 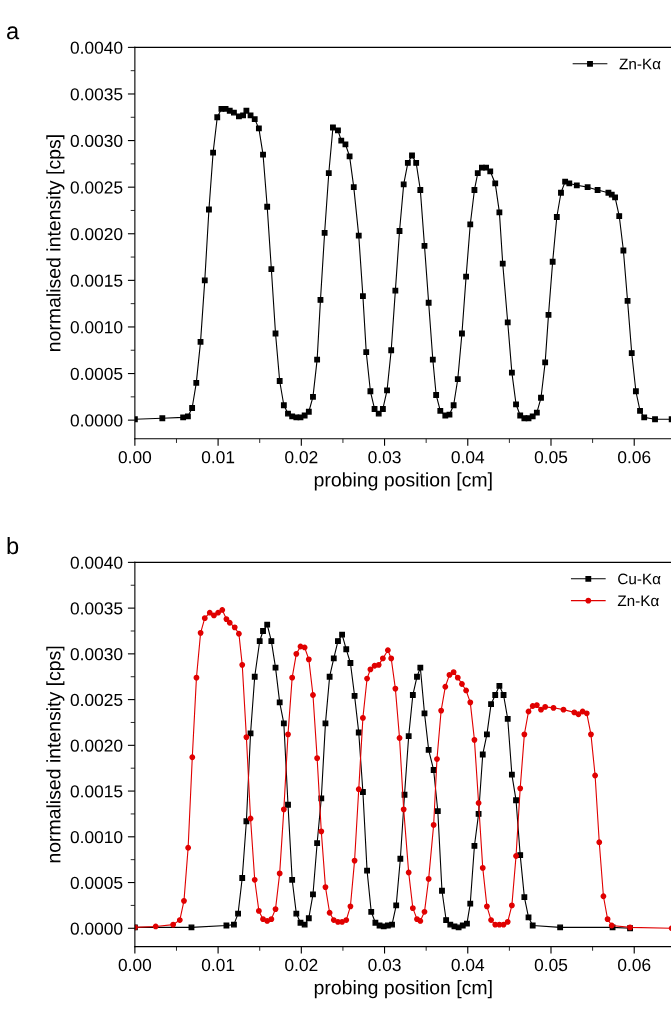 I want to click on chart-title: b, so click(x=13, y=545).